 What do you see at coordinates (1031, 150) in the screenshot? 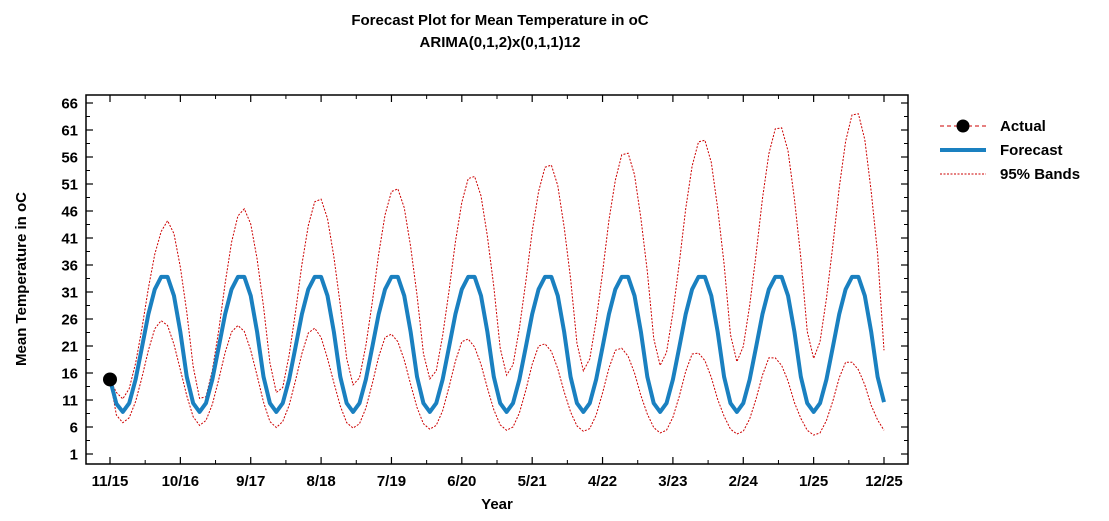
I see `legend-label-forecast: Forecast` at bounding box center [1031, 150].